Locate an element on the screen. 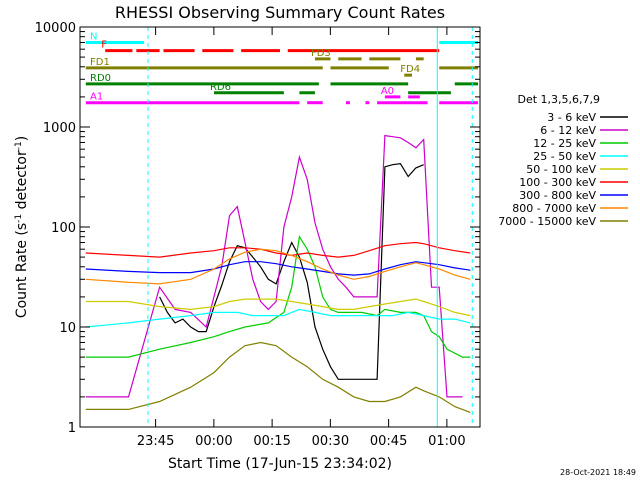 The width and height of the screenshot is (640, 480). x-tick-label-5: 01:00 is located at coordinates (446, 441).